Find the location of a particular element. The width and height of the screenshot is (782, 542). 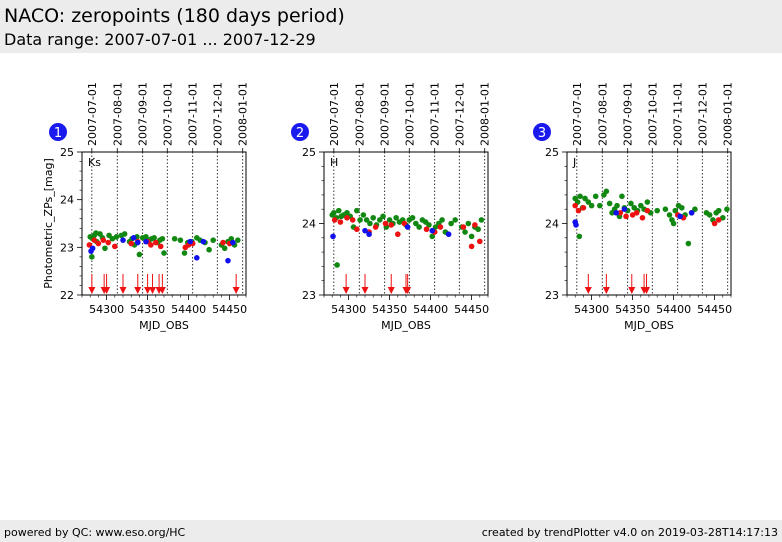

x-tick-label: 54450 is located at coordinates (471, 309).